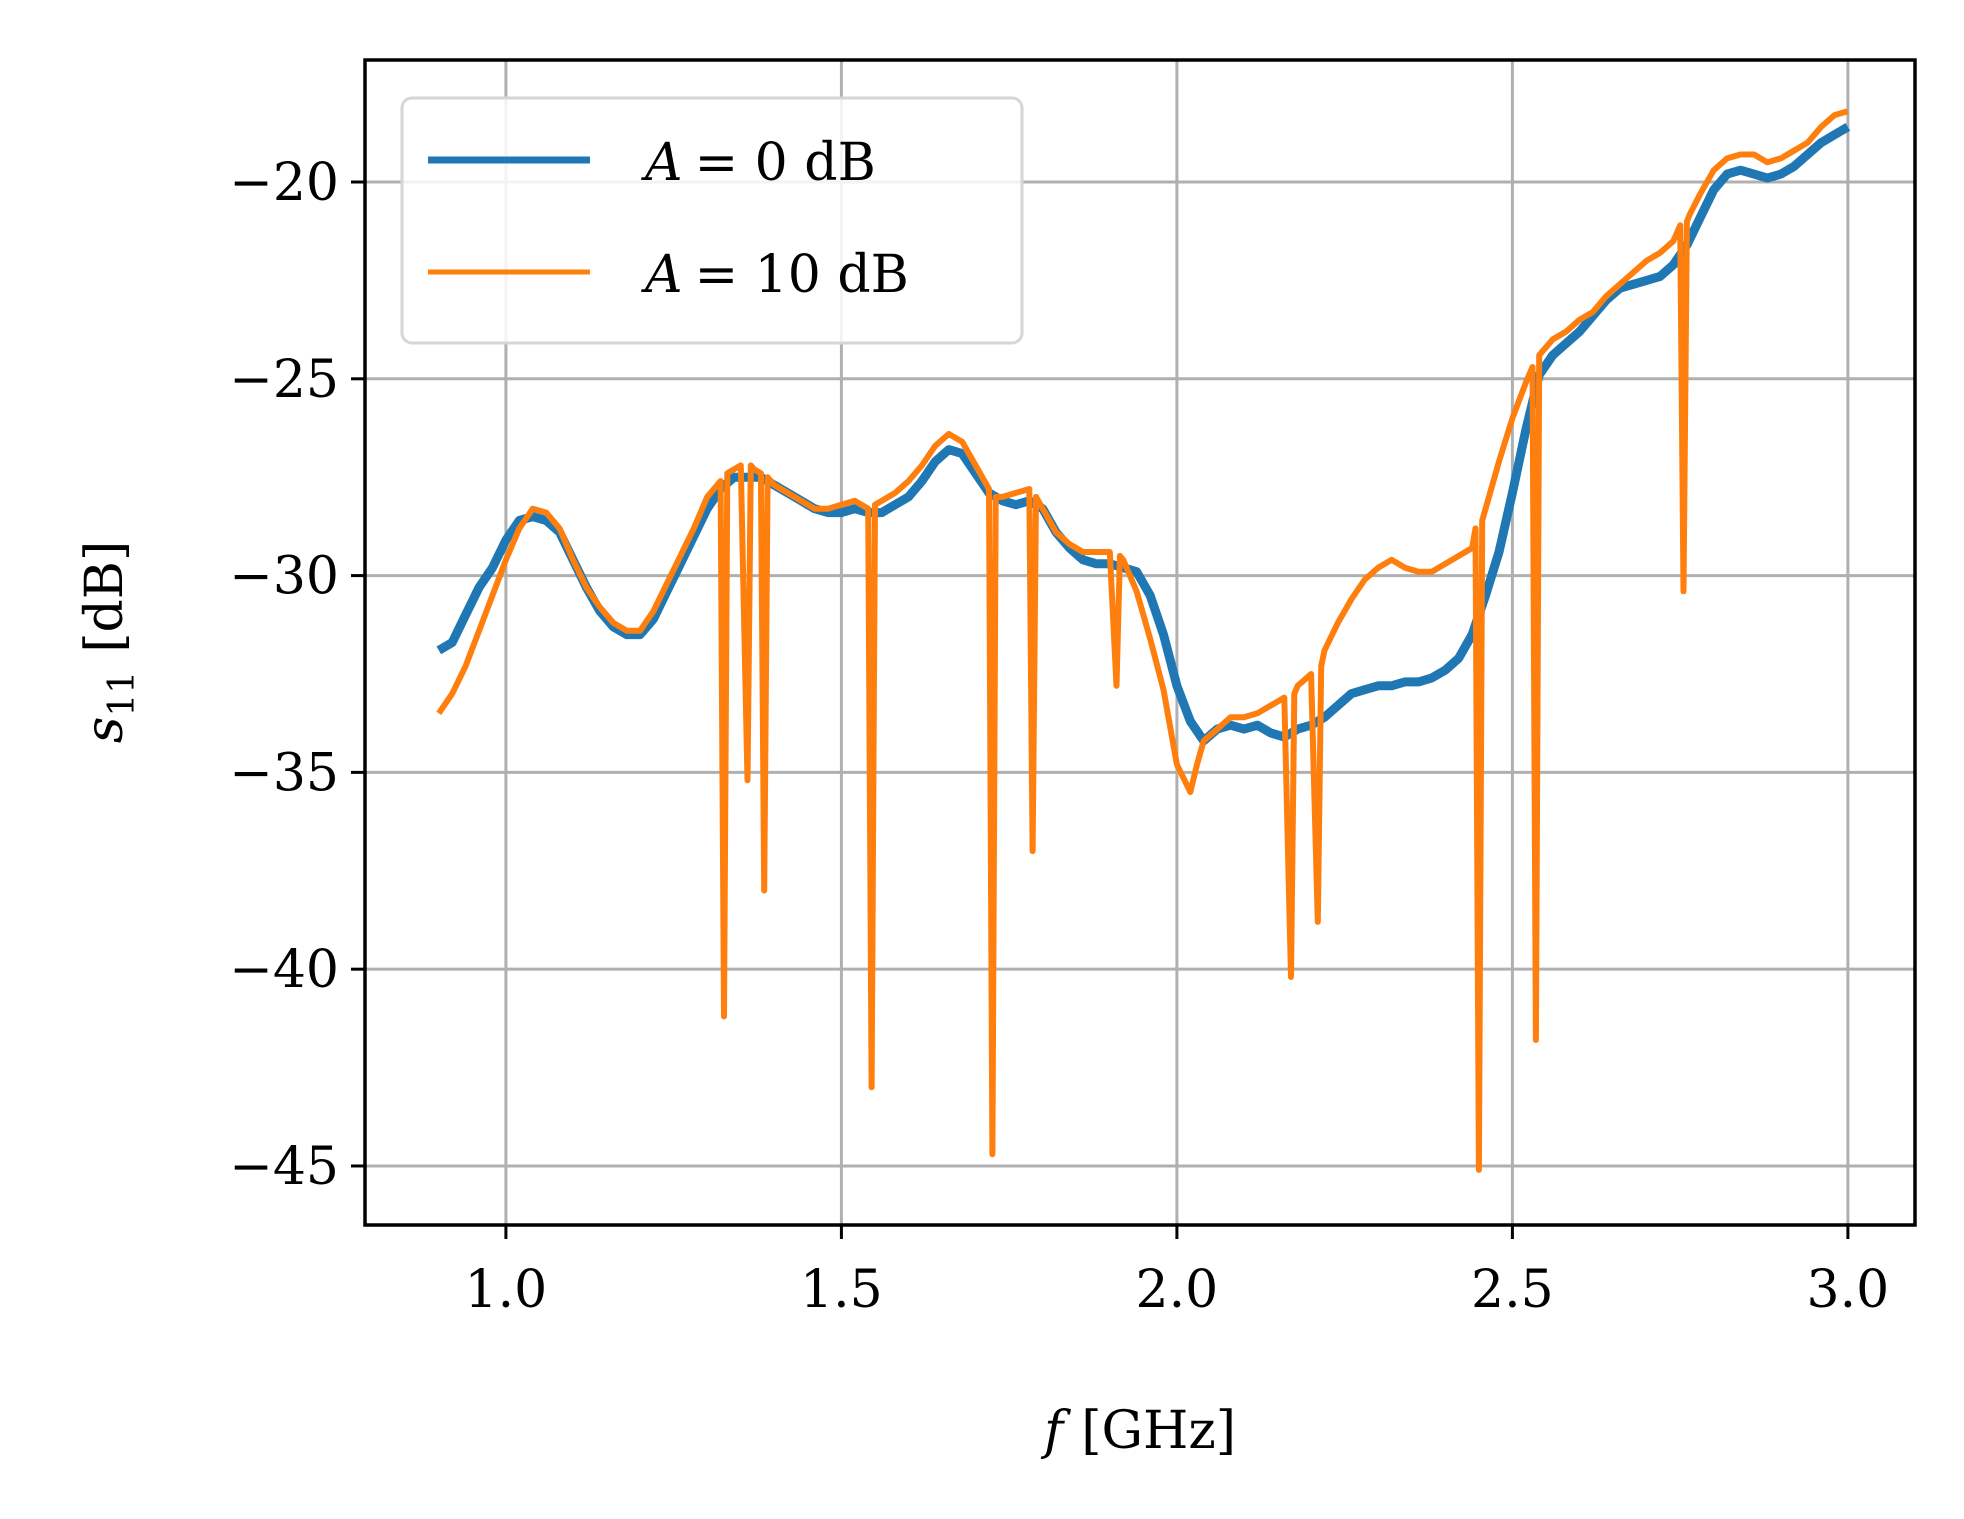  I want to click on y-axis-label: s11[dB], so click(109, 642).